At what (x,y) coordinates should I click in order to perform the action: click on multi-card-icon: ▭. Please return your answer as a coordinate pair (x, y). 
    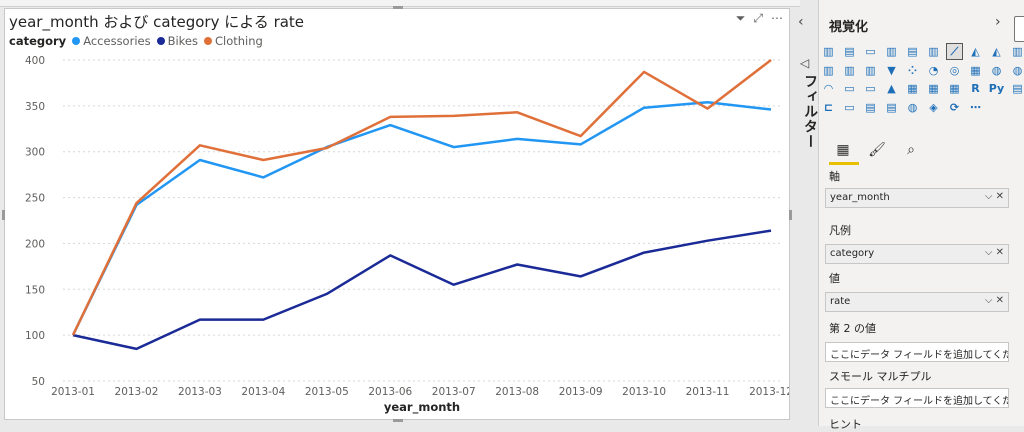
    Looking at the image, I should click on (870, 88).